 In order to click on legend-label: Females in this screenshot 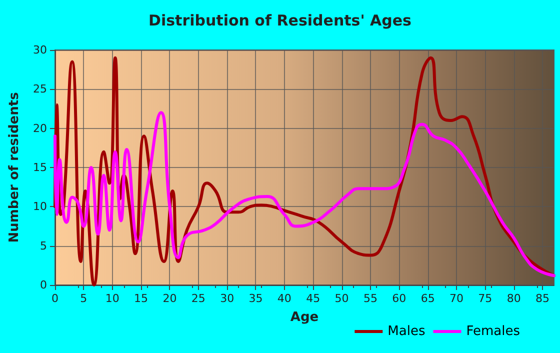, I will do `click(493, 331)`.